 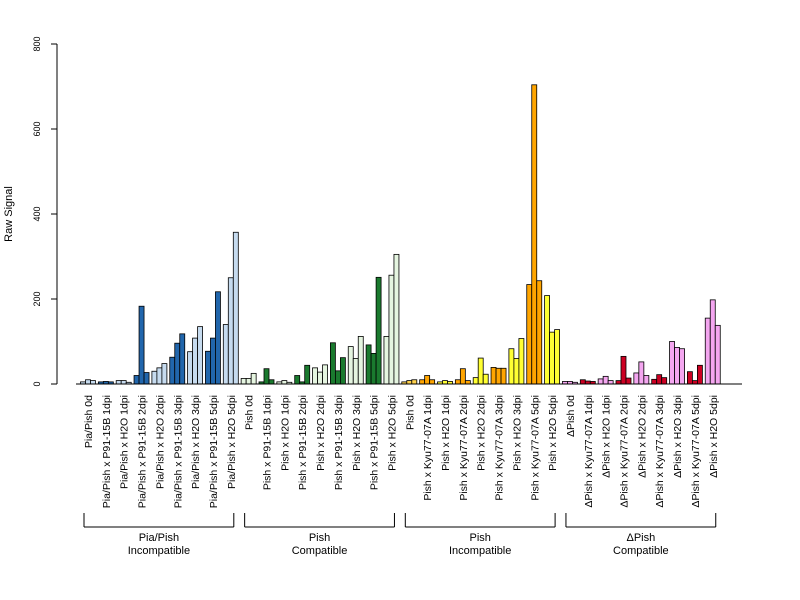 I want to click on y-tick-label: 0, so click(x=37, y=383).